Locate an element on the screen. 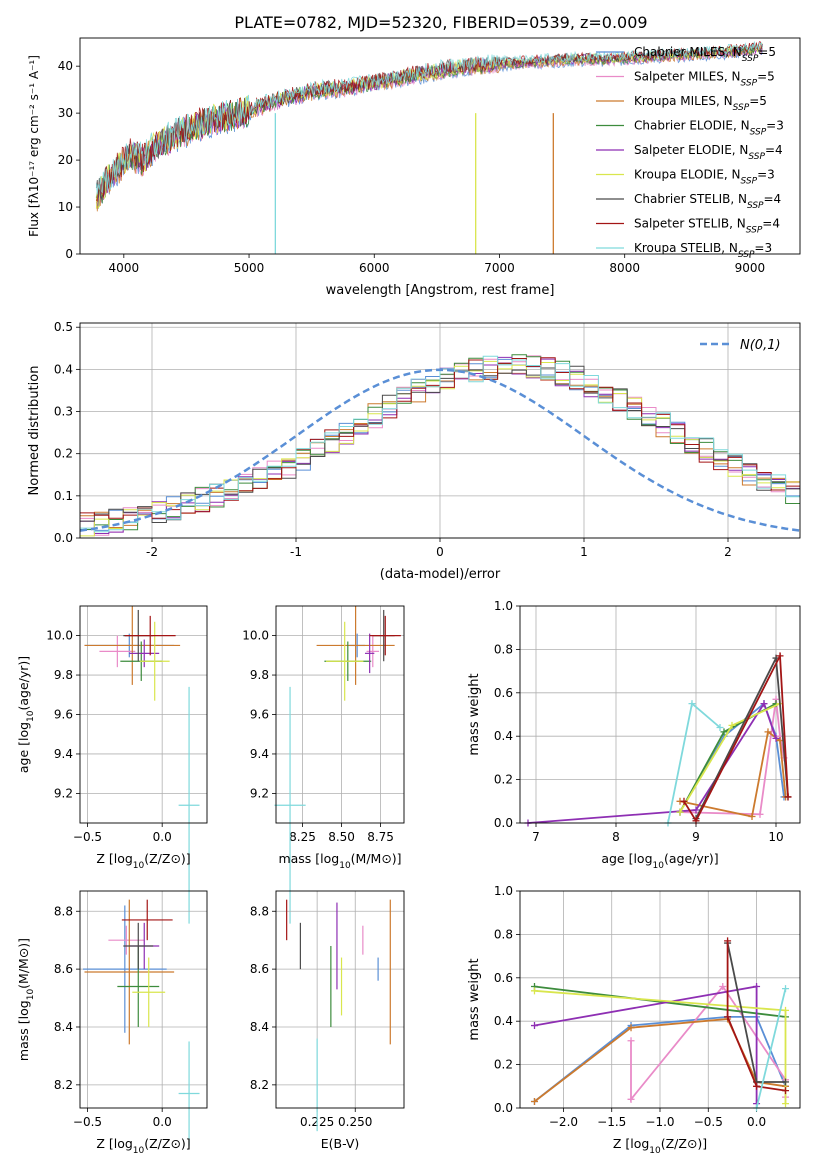  y-axis-label: Normed distribution is located at coordinates (34, 431).